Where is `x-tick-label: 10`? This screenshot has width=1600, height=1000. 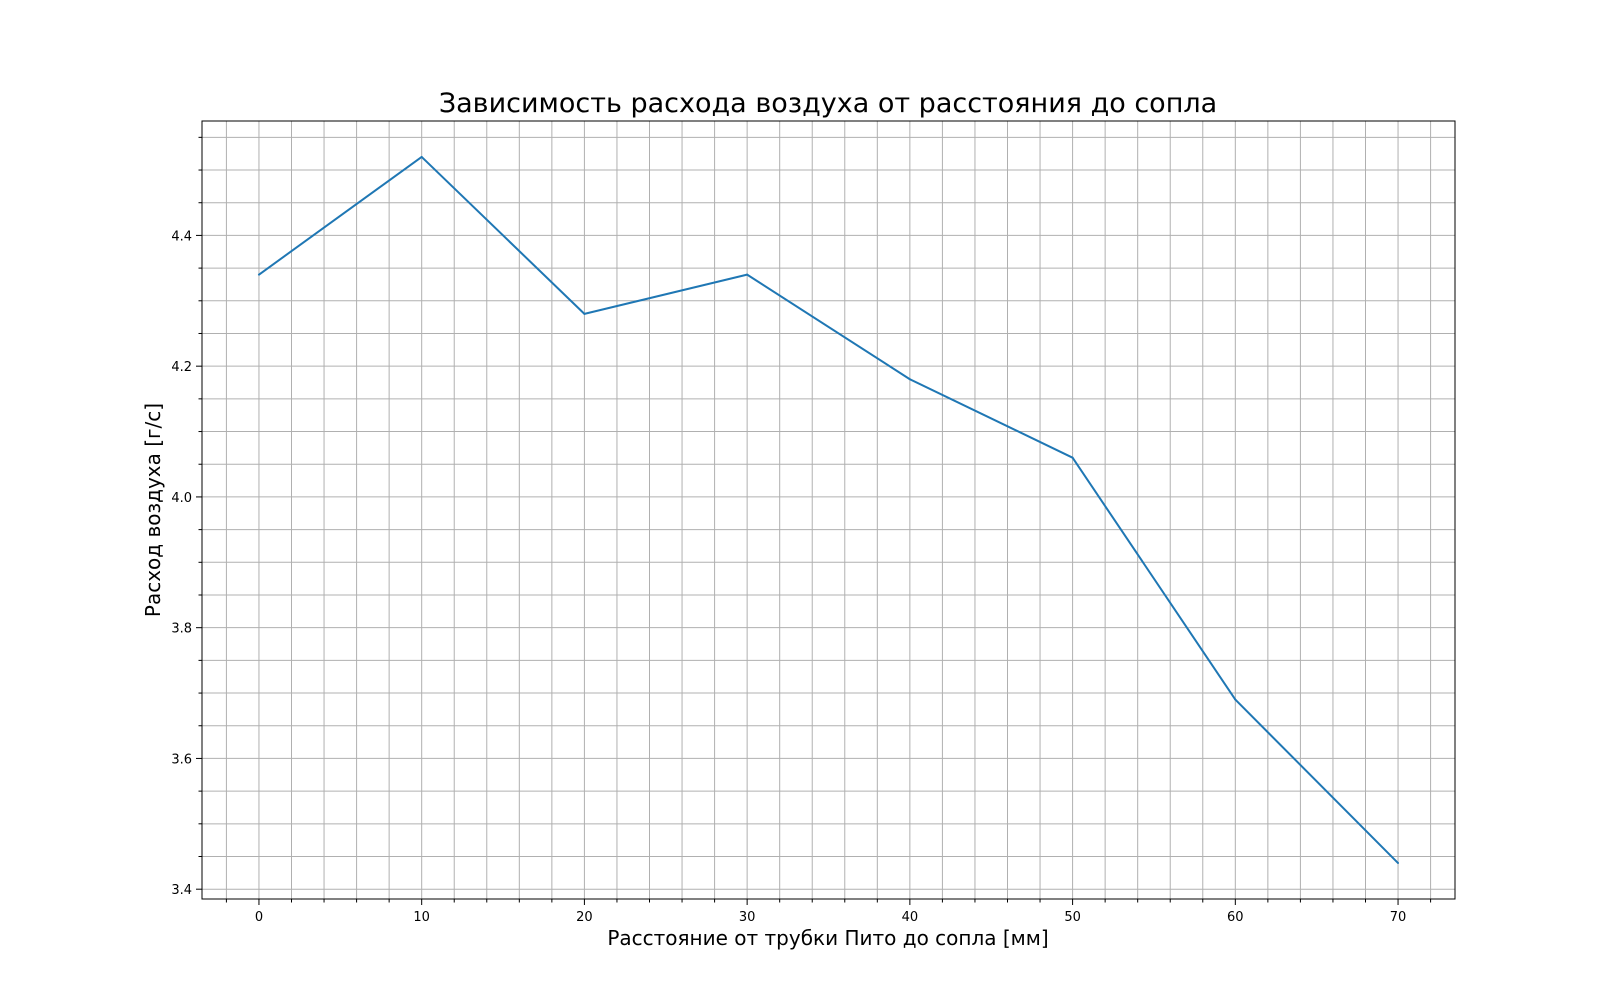 x-tick-label: 10 is located at coordinates (421, 917).